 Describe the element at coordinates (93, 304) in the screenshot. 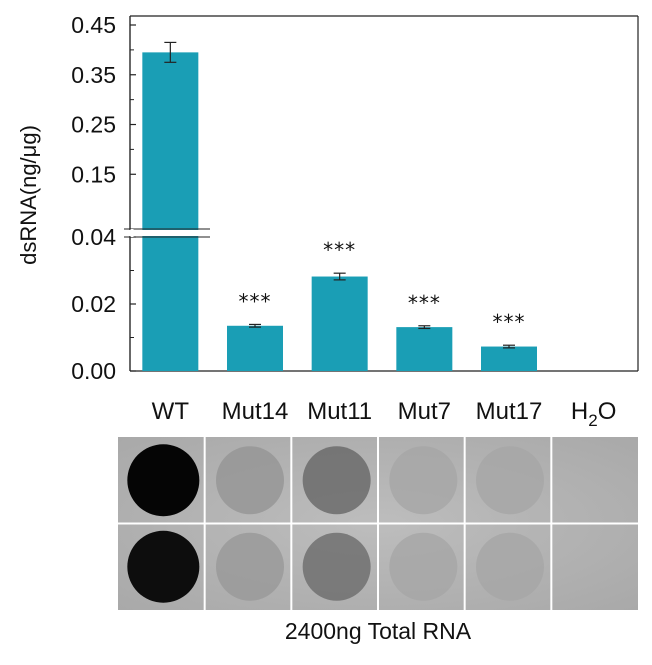

I see `y-tick-label: 0.02` at that location.